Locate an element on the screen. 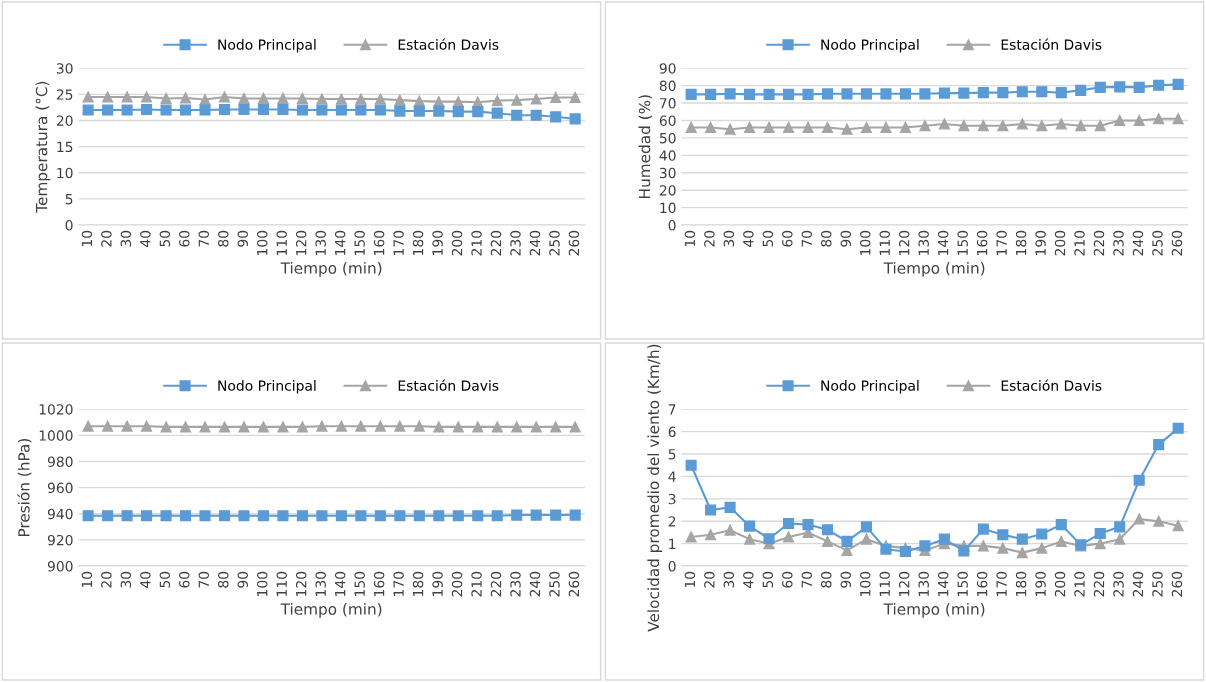 The image size is (1206, 682). x-tick-label: 50 is located at coordinates (165, 238).